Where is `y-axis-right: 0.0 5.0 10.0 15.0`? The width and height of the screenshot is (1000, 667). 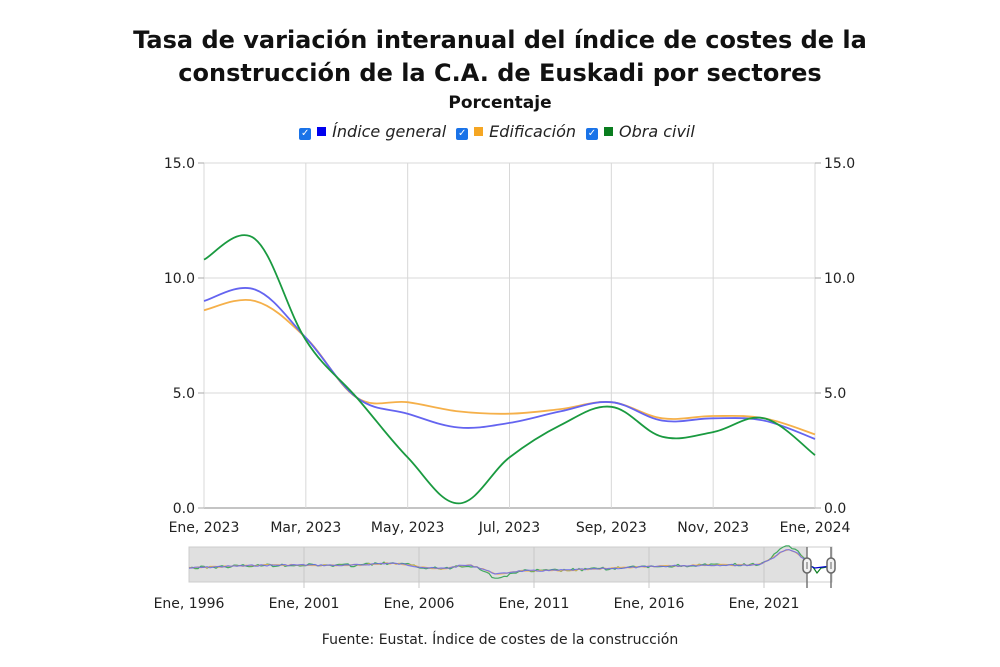
y-axis-right: 0.0 5.0 10.0 15.0 is located at coordinates (835, 336).